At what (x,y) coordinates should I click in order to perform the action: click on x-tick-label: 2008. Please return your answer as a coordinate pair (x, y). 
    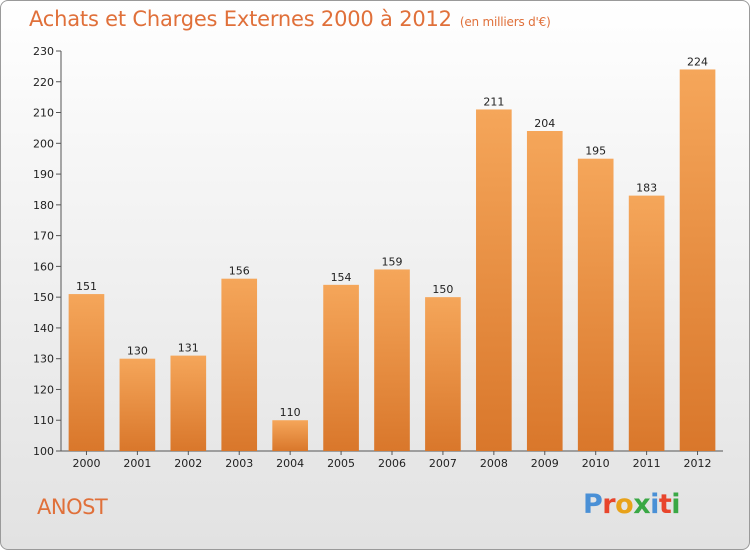
    Looking at the image, I should click on (494, 463).